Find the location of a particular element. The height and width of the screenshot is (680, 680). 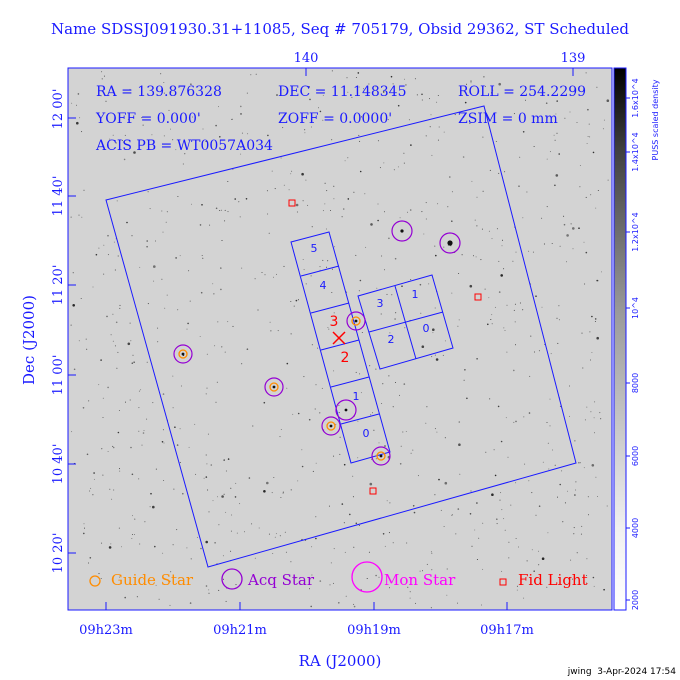

top-tick-label: 140 is located at coordinates (306, 58).